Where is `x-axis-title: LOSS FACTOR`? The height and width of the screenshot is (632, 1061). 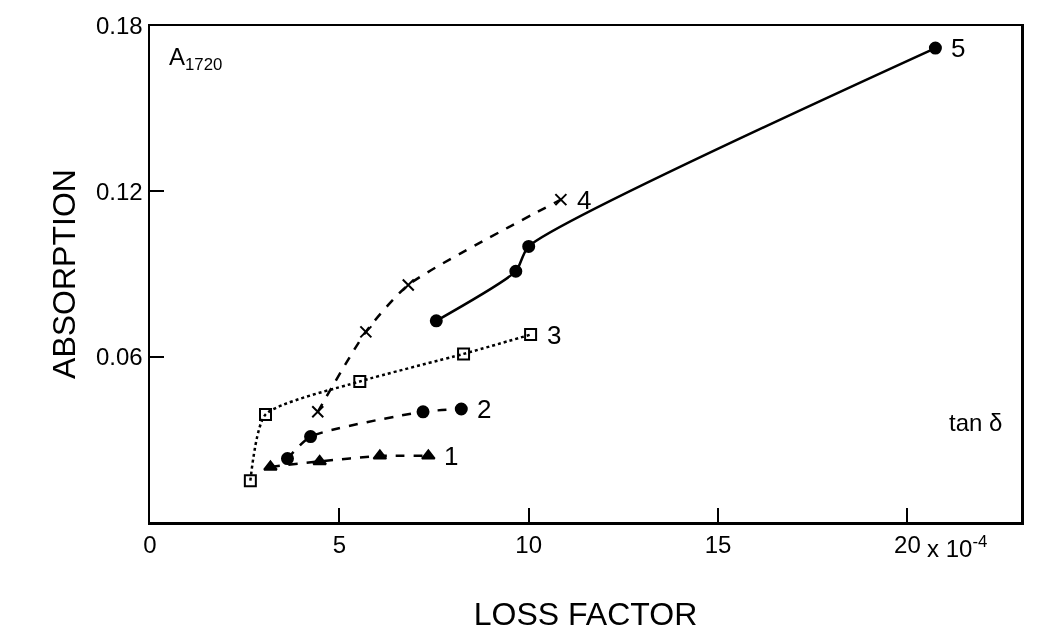
x-axis-title: LOSS FACTOR is located at coordinates (585, 614).